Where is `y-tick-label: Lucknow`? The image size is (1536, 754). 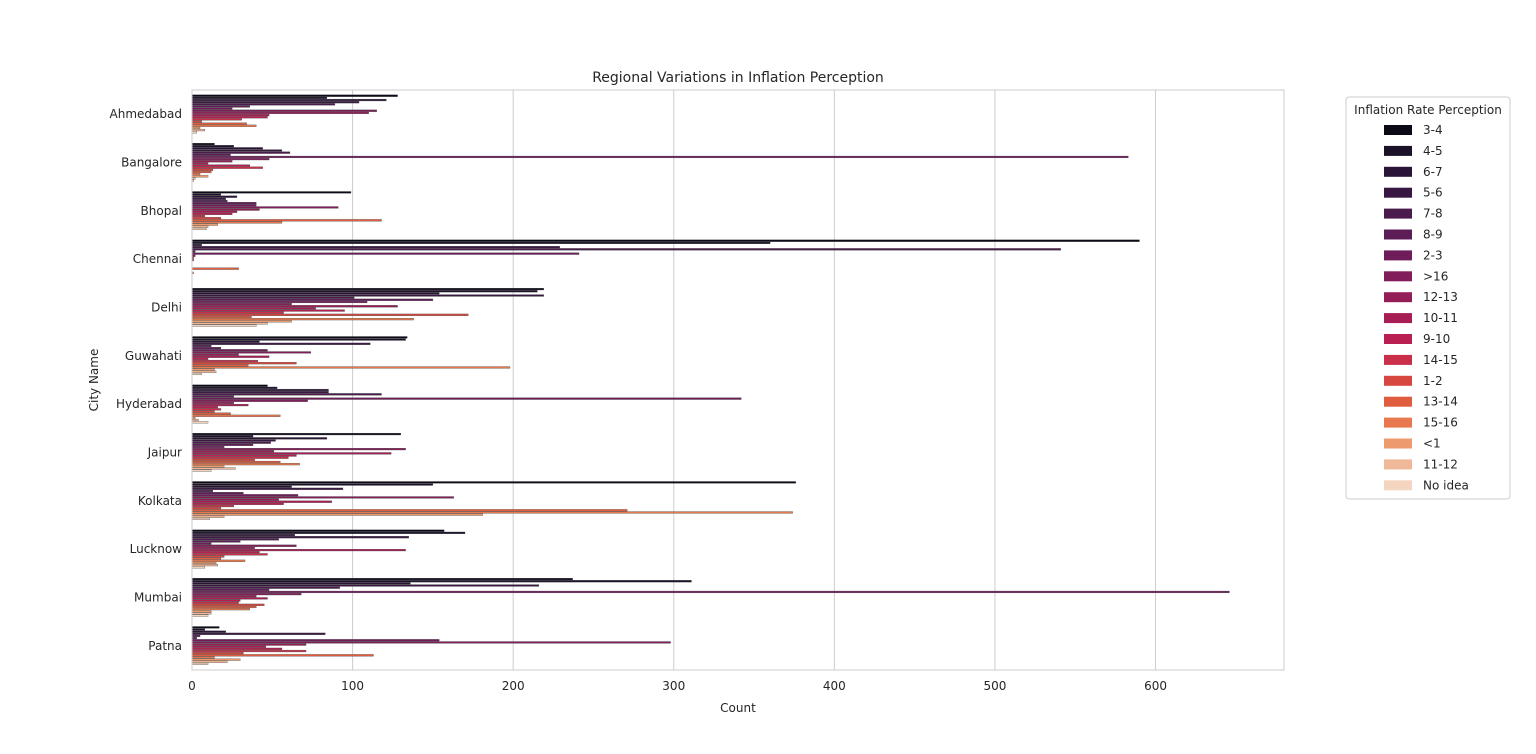 y-tick-label: Lucknow is located at coordinates (156, 549).